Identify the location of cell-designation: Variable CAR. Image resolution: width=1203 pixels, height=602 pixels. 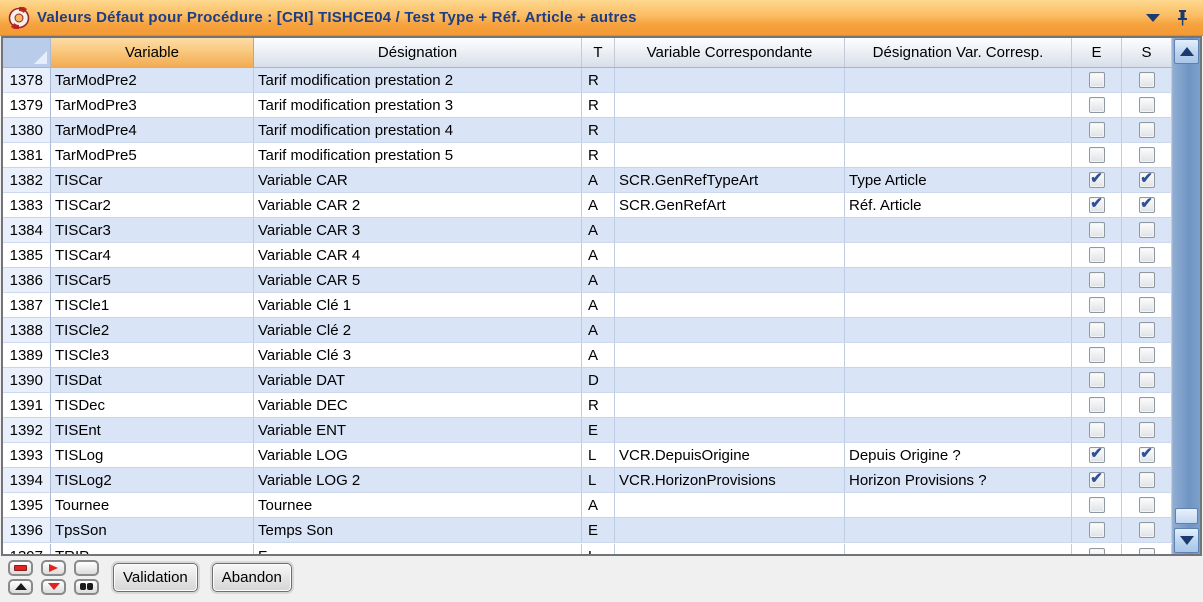
(418, 180).